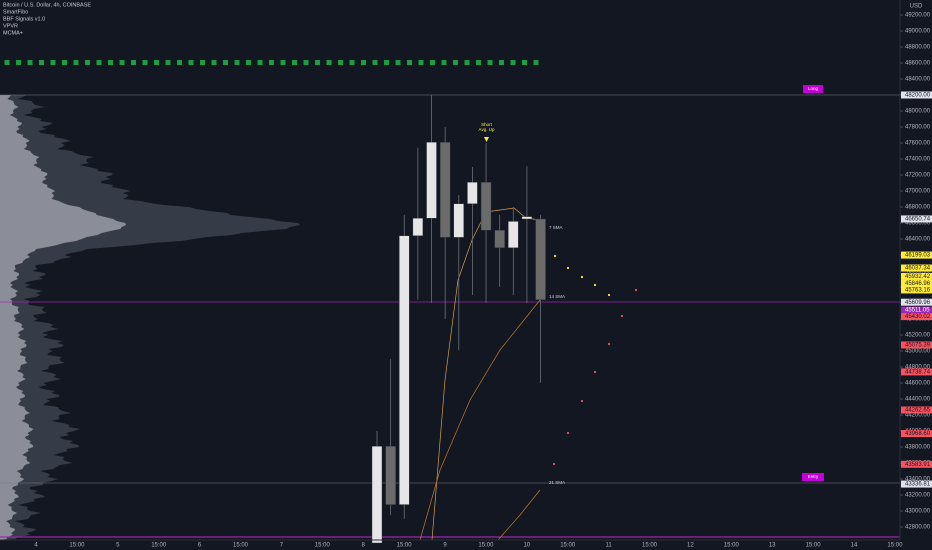 The image size is (932, 550). What do you see at coordinates (918, 400) in the screenshot?
I see `y-tick-label: 44400.00` at bounding box center [918, 400].